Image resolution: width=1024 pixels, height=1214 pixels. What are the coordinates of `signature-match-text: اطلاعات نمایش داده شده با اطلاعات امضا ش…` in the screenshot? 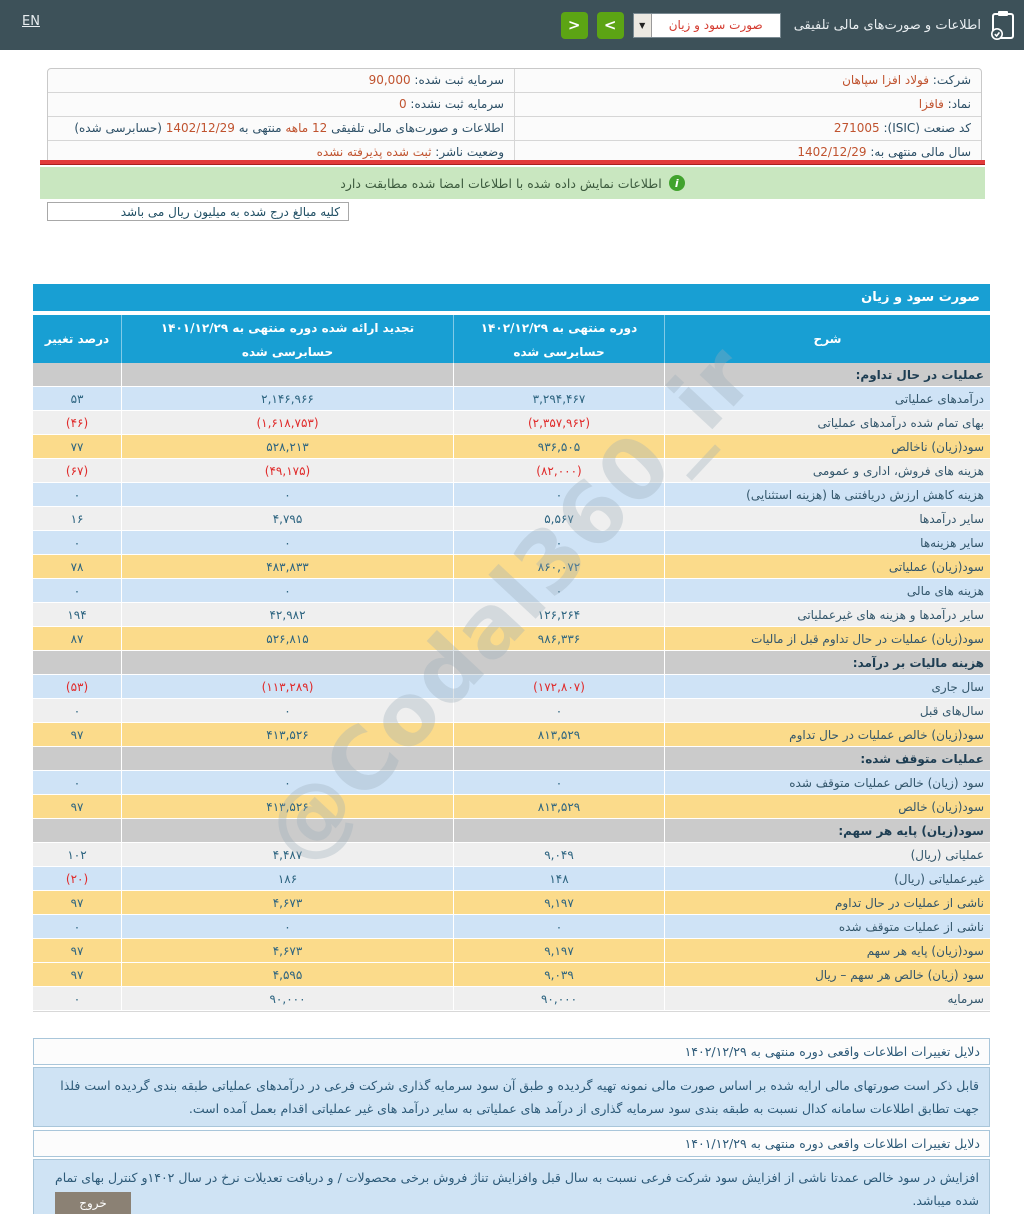 It's located at (501, 183).